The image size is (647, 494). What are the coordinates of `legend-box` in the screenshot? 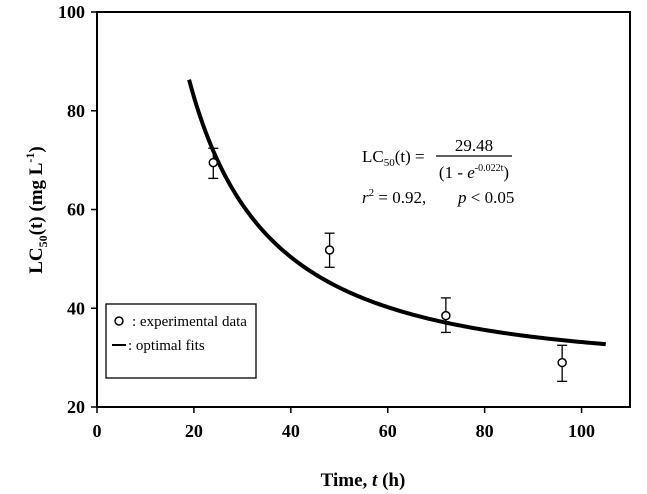 It's located at (181, 341).